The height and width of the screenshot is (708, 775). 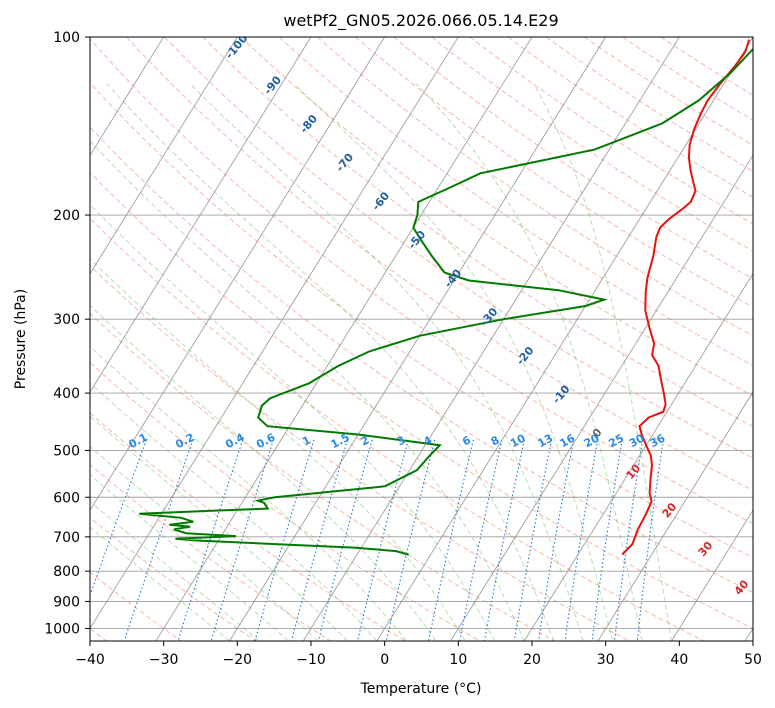 What do you see at coordinates (384, 660) in the screenshot?
I see `x-tick-label: 0` at bounding box center [384, 660].